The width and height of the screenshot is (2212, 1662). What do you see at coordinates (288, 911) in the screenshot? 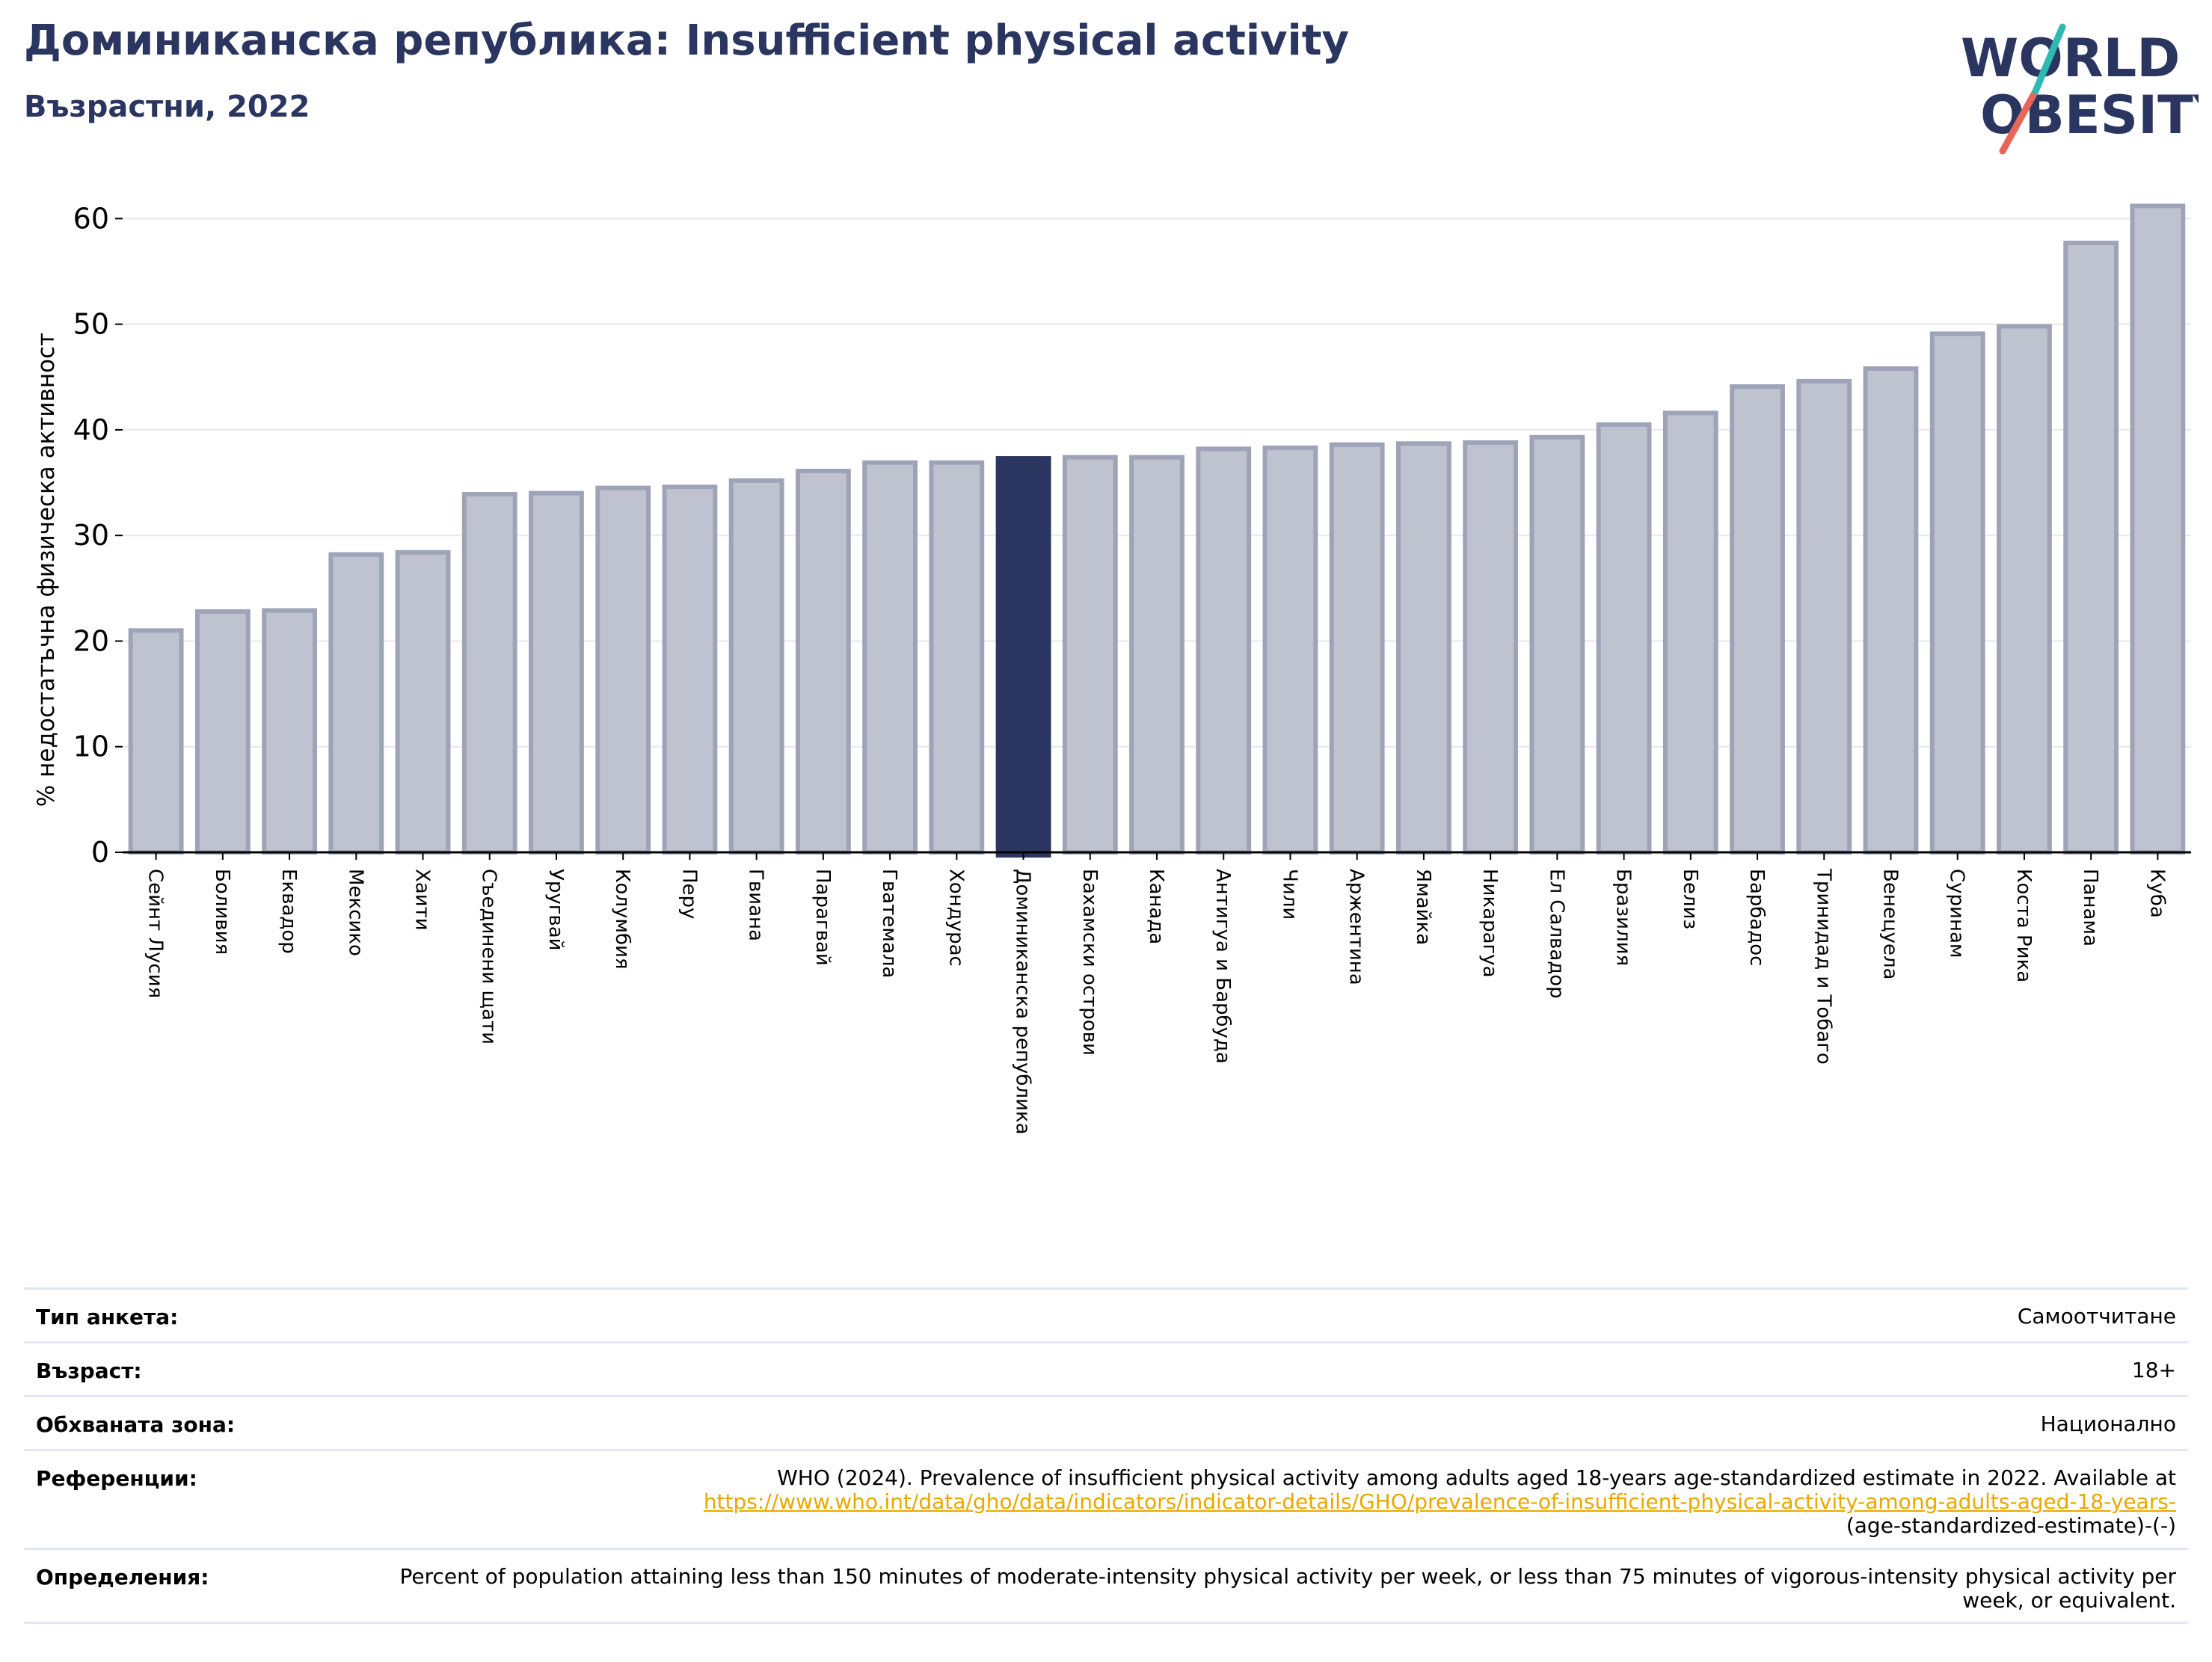
I see `x-tick-label: Еквадор` at bounding box center [288, 911].